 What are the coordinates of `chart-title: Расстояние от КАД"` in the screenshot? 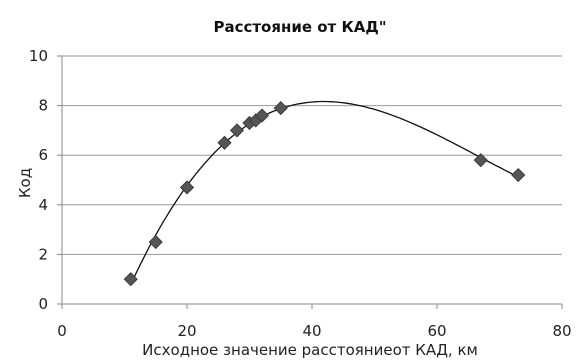 It's located at (299, 27).